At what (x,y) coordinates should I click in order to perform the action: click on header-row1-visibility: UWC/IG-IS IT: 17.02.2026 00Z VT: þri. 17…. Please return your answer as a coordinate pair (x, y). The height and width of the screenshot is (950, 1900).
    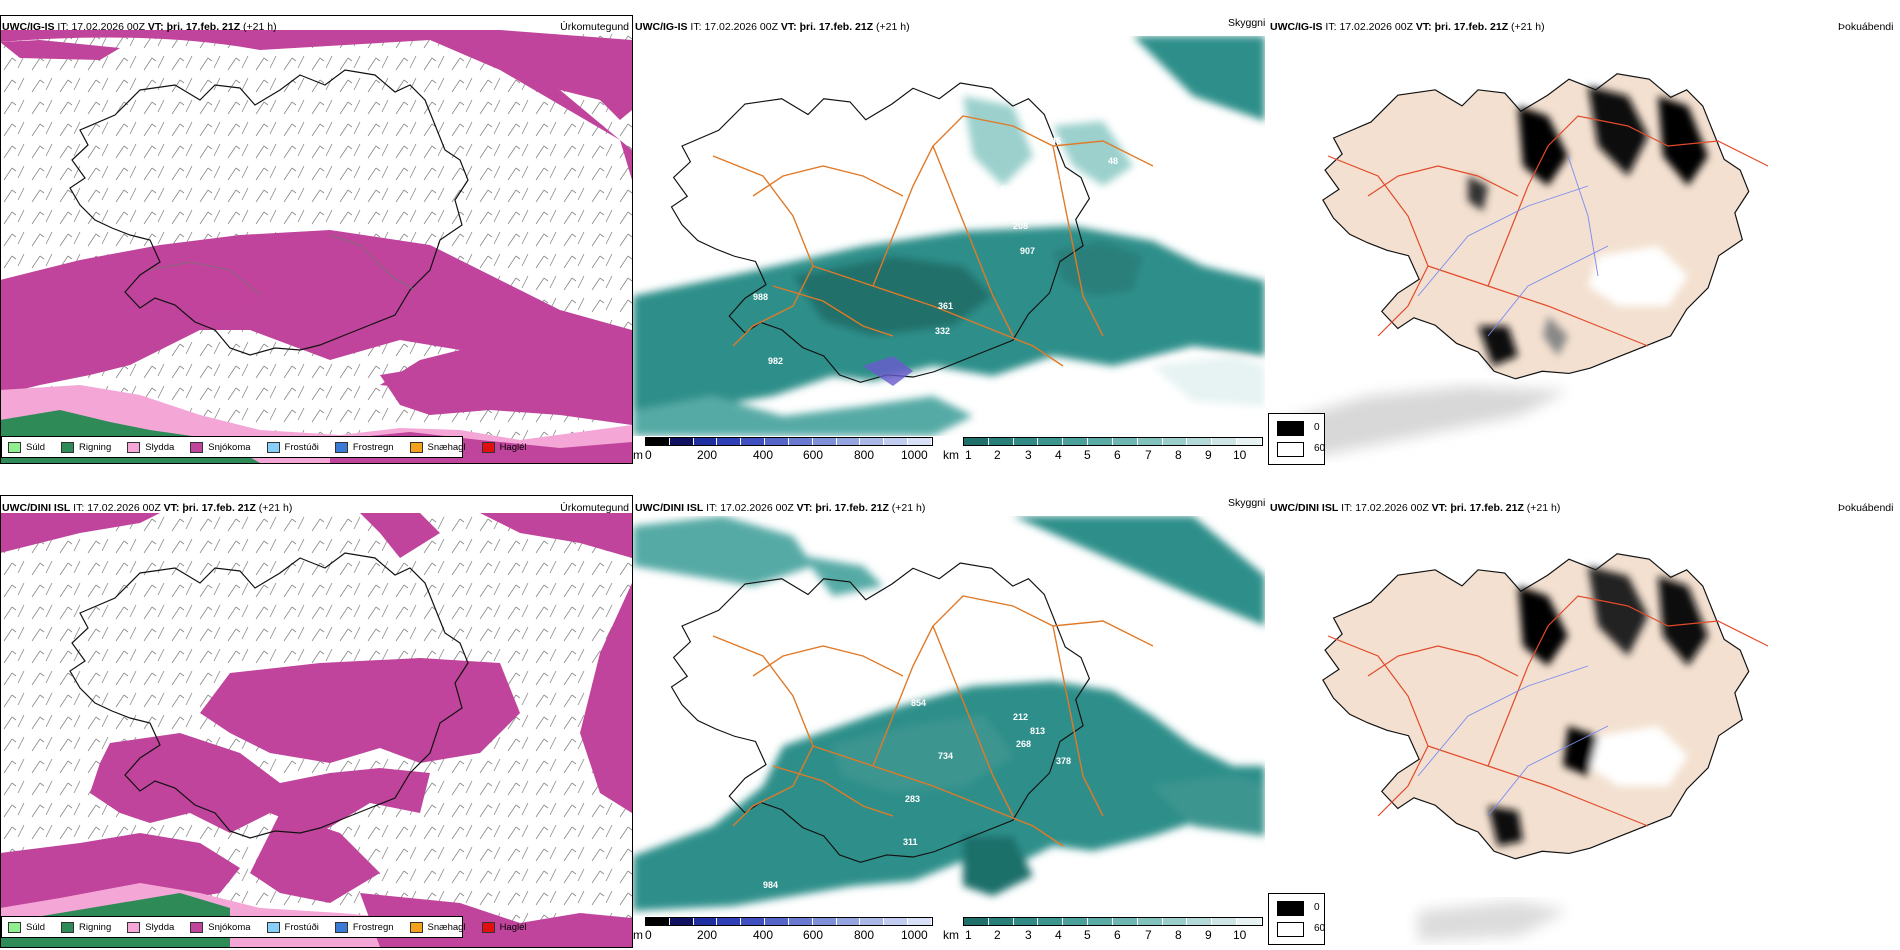
    Looking at the image, I should click on (772, 27).